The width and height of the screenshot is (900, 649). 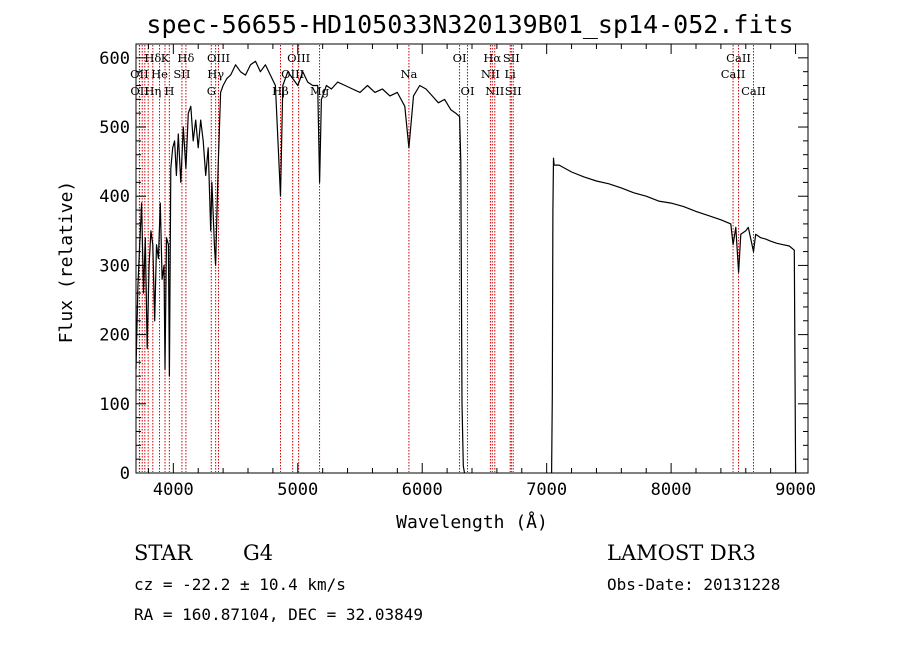 What do you see at coordinates (693, 584) in the screenshot?
I see `obs-date-text: Obs-Date: 20131228` at bounding box center [693, 584].